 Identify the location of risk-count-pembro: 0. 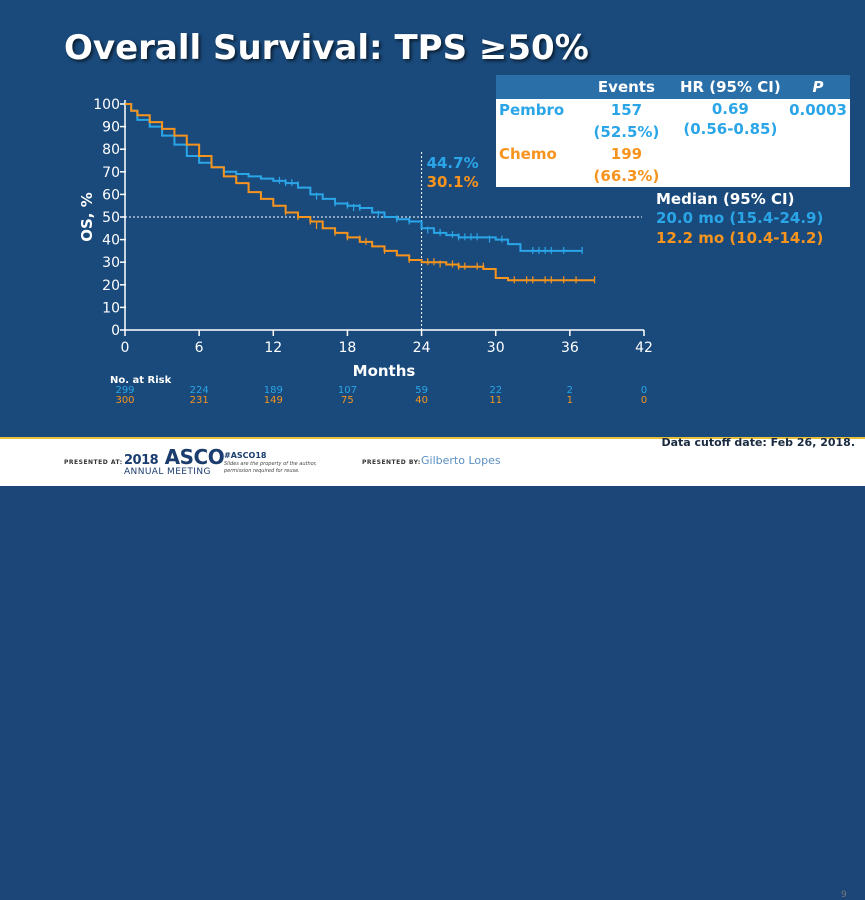
(644, 390).